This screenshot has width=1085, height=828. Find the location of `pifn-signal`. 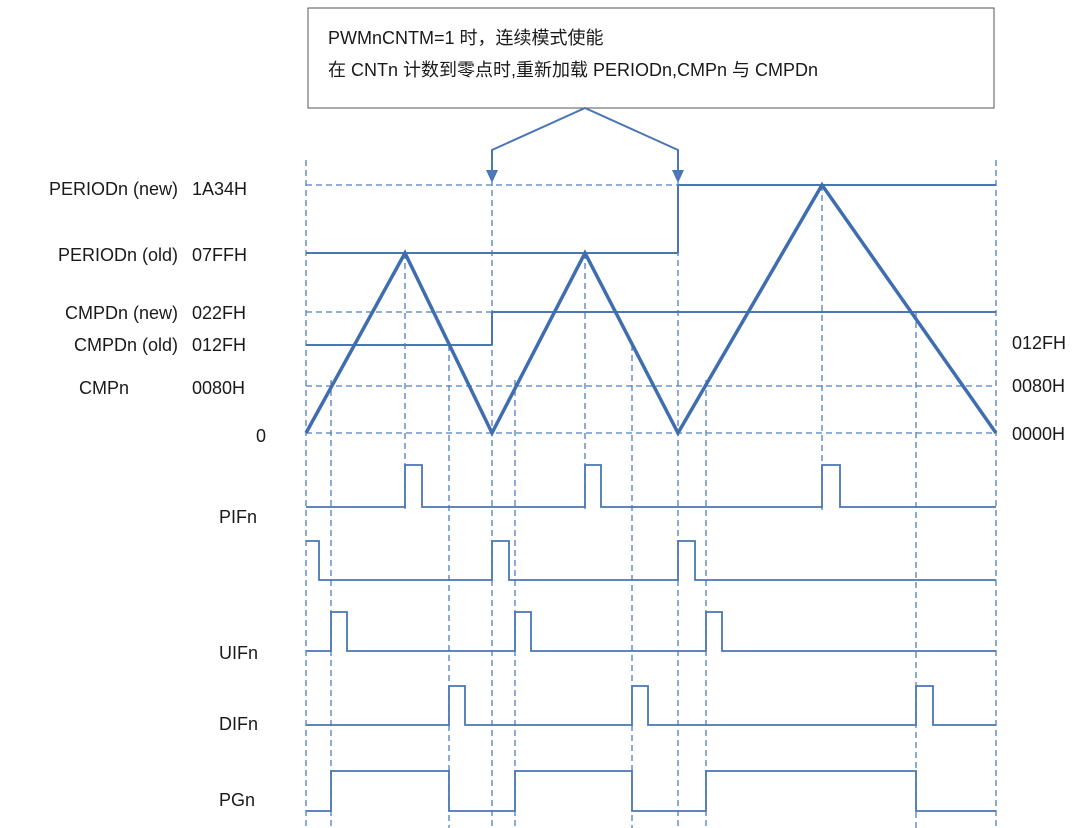

pifn-signal is located at coordinates (651, 486).